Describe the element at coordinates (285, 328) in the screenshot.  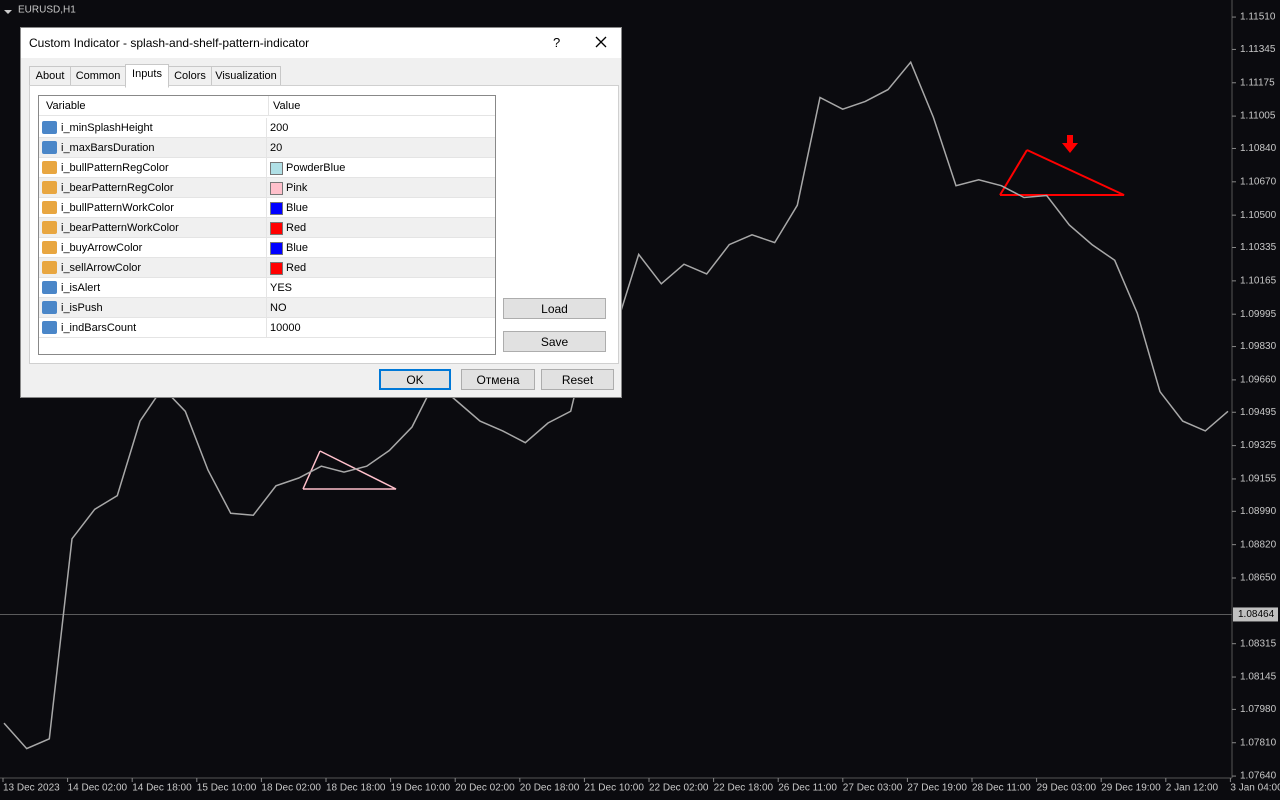
I see `value: 10000` at that location.